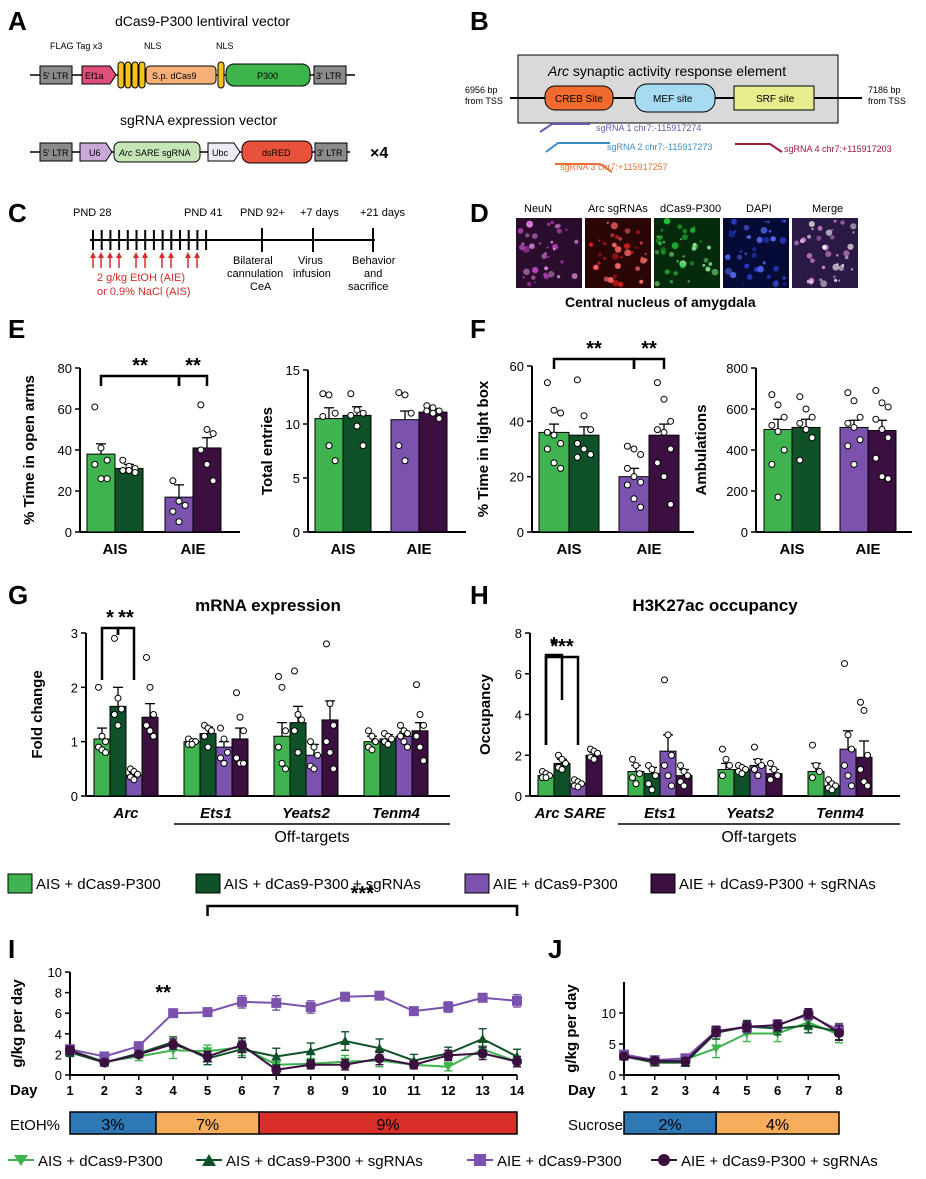  Describe the element at coordinates (484, 101) in the screenshot. I see `left-tss: from TSS` at that location.